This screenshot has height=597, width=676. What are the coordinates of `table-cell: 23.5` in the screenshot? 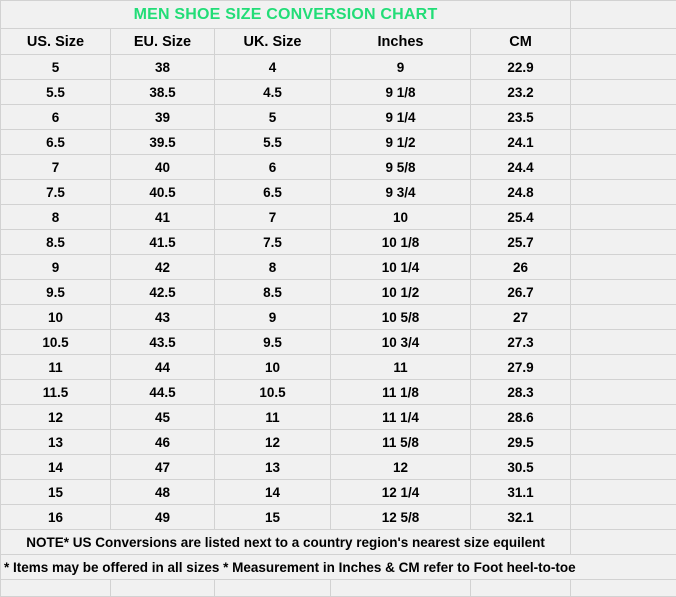 It's located at (521, 117).